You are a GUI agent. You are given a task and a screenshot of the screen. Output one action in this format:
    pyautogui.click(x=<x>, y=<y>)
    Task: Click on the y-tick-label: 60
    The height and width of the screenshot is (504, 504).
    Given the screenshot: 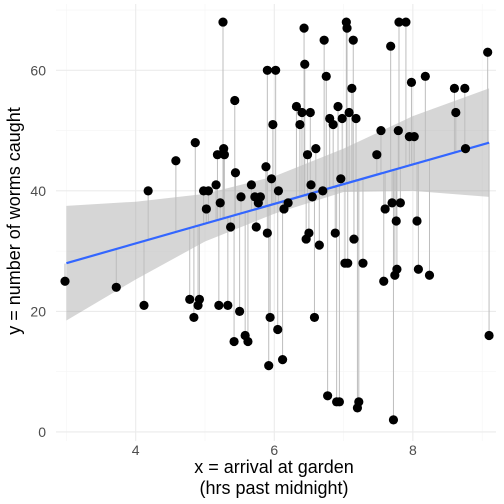 What is the action you would take?
    pyautogui.click(x=38, y=70)
    